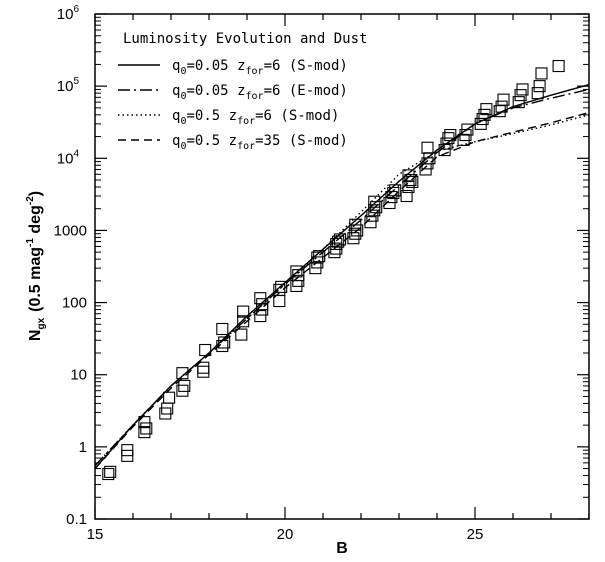 The width and height of the screenshot is (605, 562). I want to click on x-tick-label: 15, so click(95, 534).